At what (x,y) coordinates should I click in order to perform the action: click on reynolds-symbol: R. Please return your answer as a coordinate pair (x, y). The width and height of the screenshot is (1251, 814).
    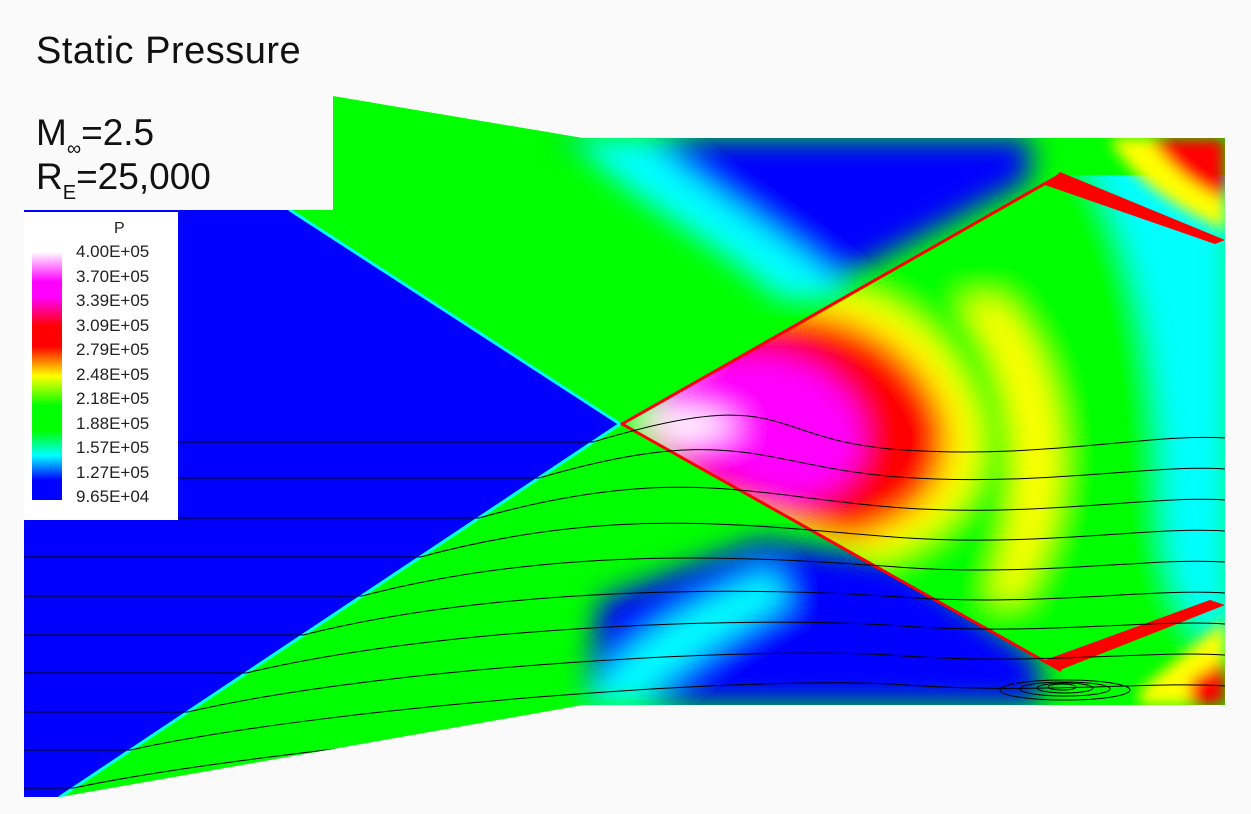
    Looking at the image, I should click on (49, 176).